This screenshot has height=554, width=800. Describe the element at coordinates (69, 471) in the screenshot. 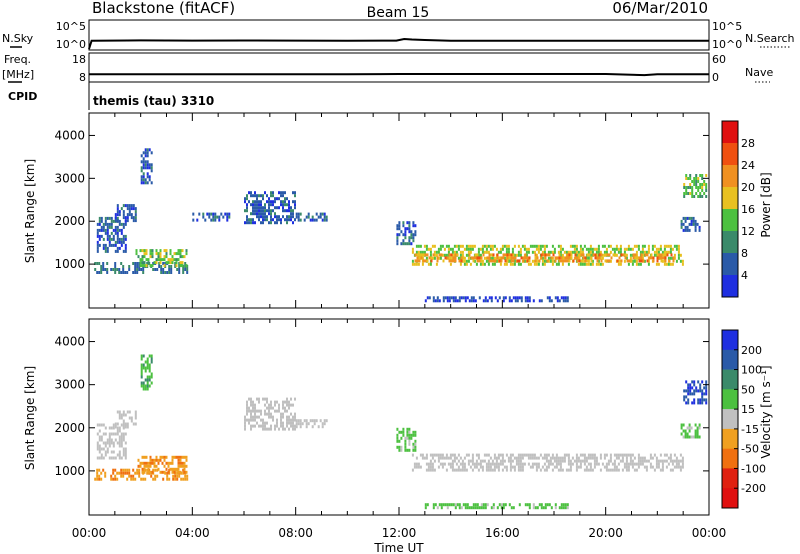

I see `y-tick-label: 1000` at that location.